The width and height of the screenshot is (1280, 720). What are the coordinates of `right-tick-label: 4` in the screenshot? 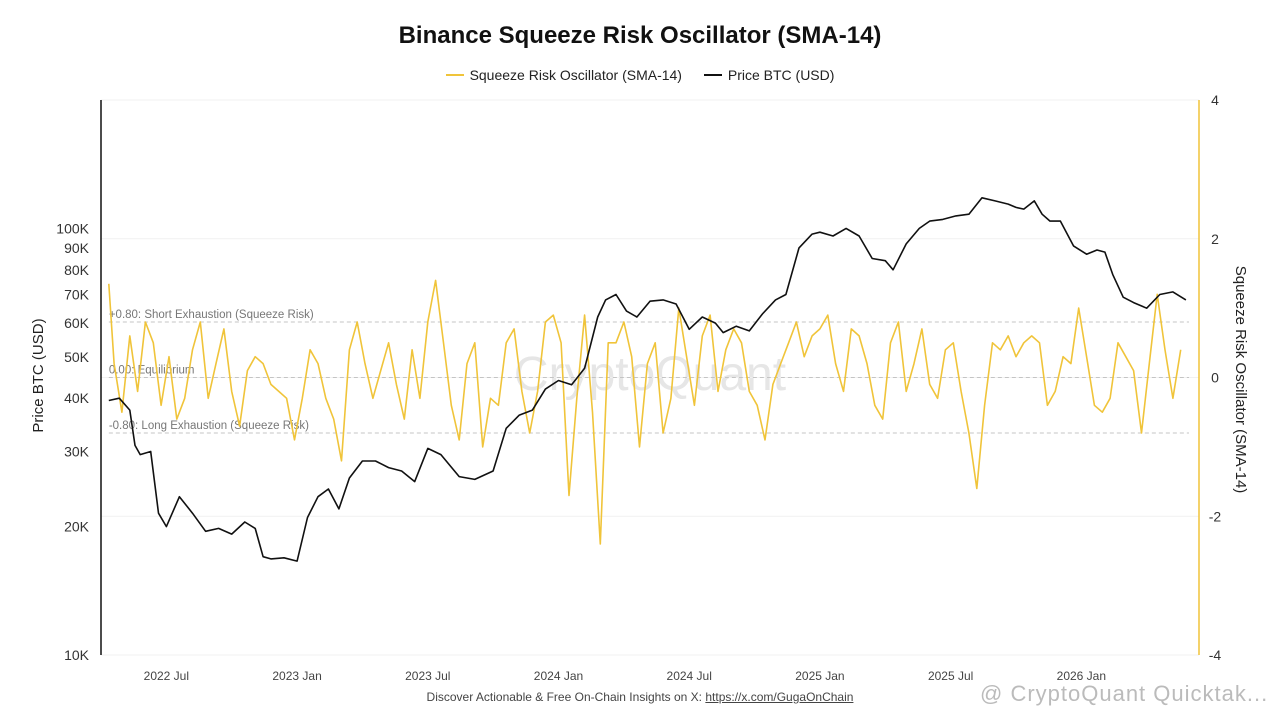 It's located at (1215, 100).